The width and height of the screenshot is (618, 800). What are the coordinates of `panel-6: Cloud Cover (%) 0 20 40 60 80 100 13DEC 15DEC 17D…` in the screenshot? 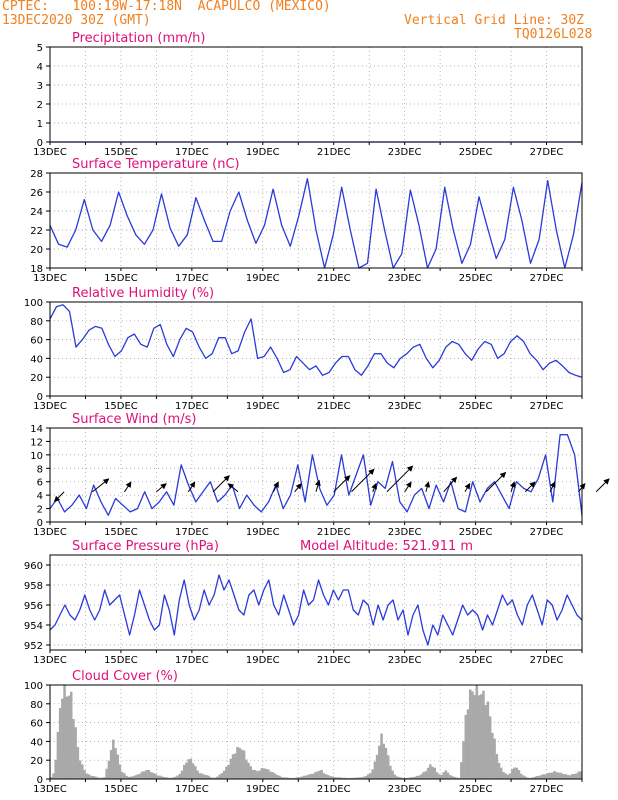 It's located at (303, 732).